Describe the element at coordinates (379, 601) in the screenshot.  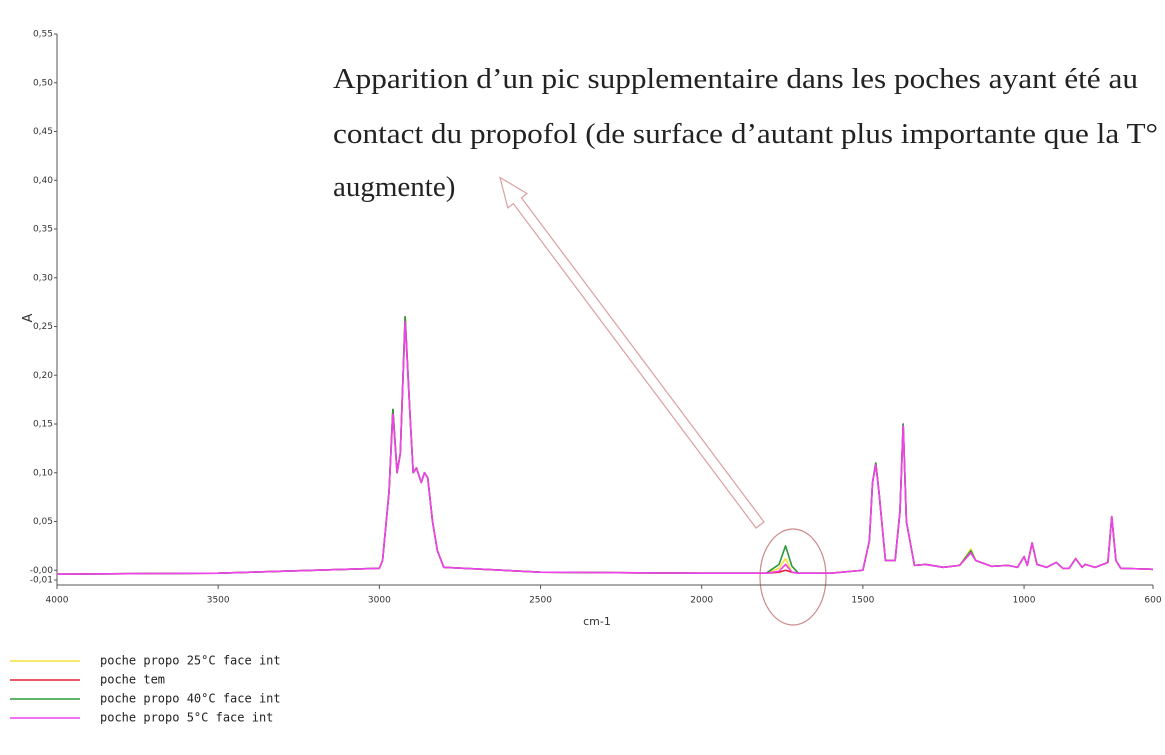
I see `x-tick-label: 3000` at that location.